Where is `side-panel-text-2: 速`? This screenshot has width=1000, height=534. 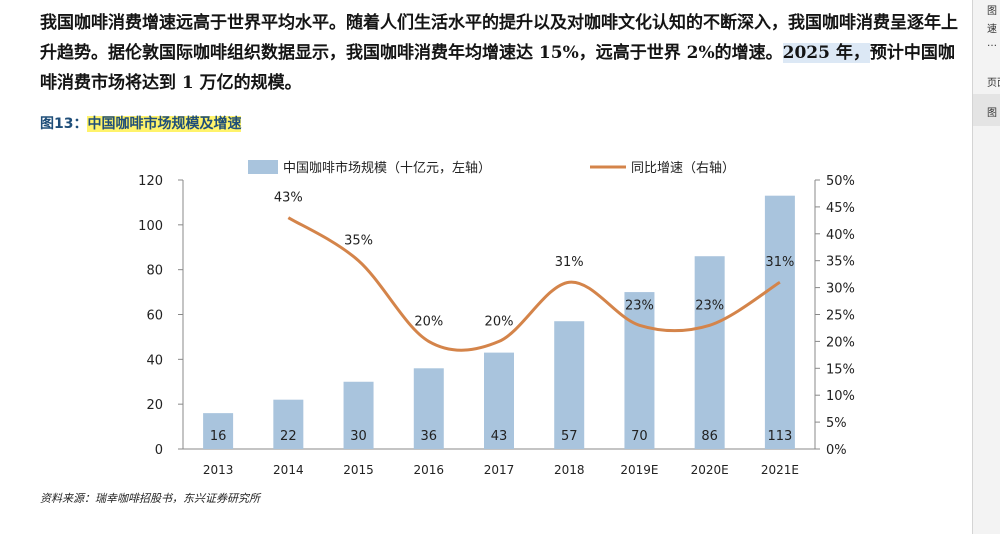 side-panel-text-2: 速 is located at coordinates (992, 29).